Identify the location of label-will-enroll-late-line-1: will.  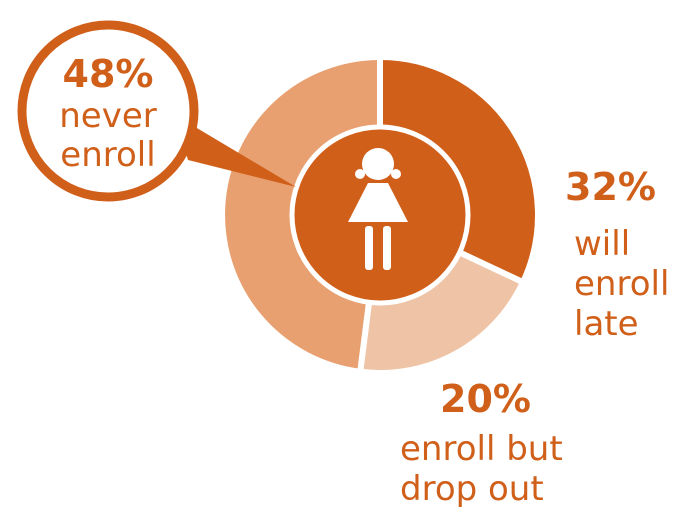
(602, 244).